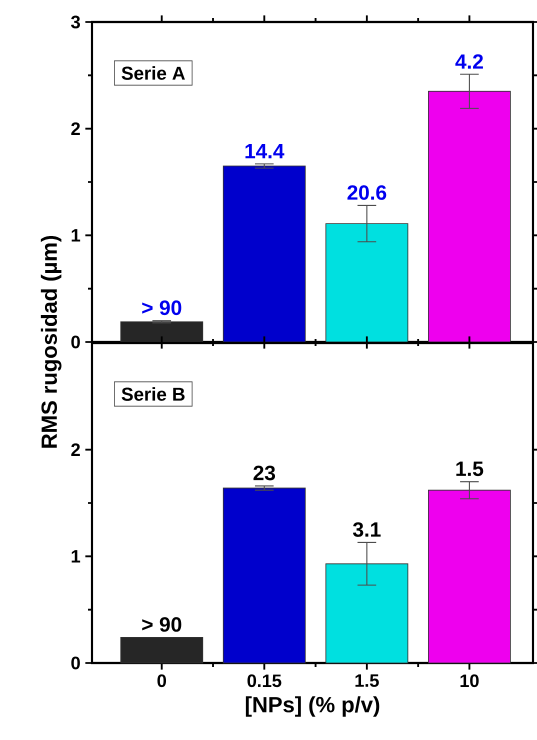  What do you see at coordinates (264, 681) in the screenshot?
I see `x-tick-label: 0.15` at bounding box center [264, 681].